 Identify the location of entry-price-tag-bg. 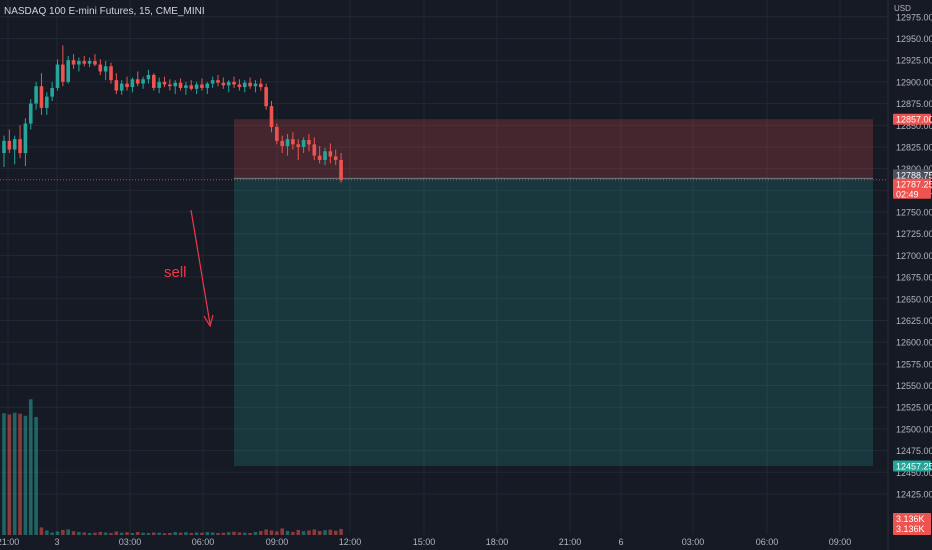
(912, 174).